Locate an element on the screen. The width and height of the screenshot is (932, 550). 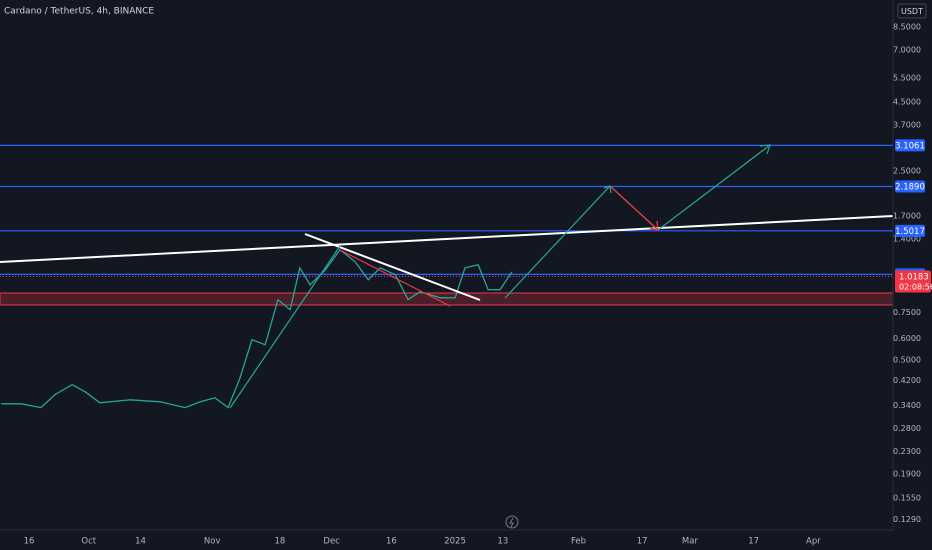
y-tick-label: 0.5000 is located at coordinates (907, 360).